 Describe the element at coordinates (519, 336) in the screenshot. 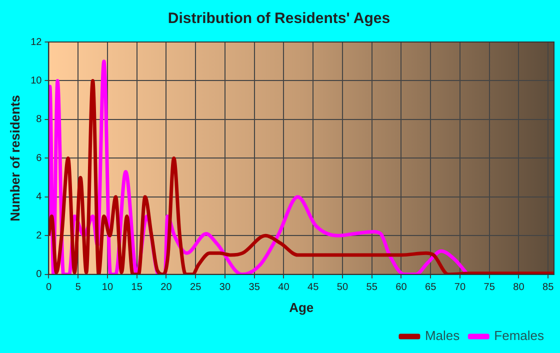

I see `legend-label: Females` at that location.